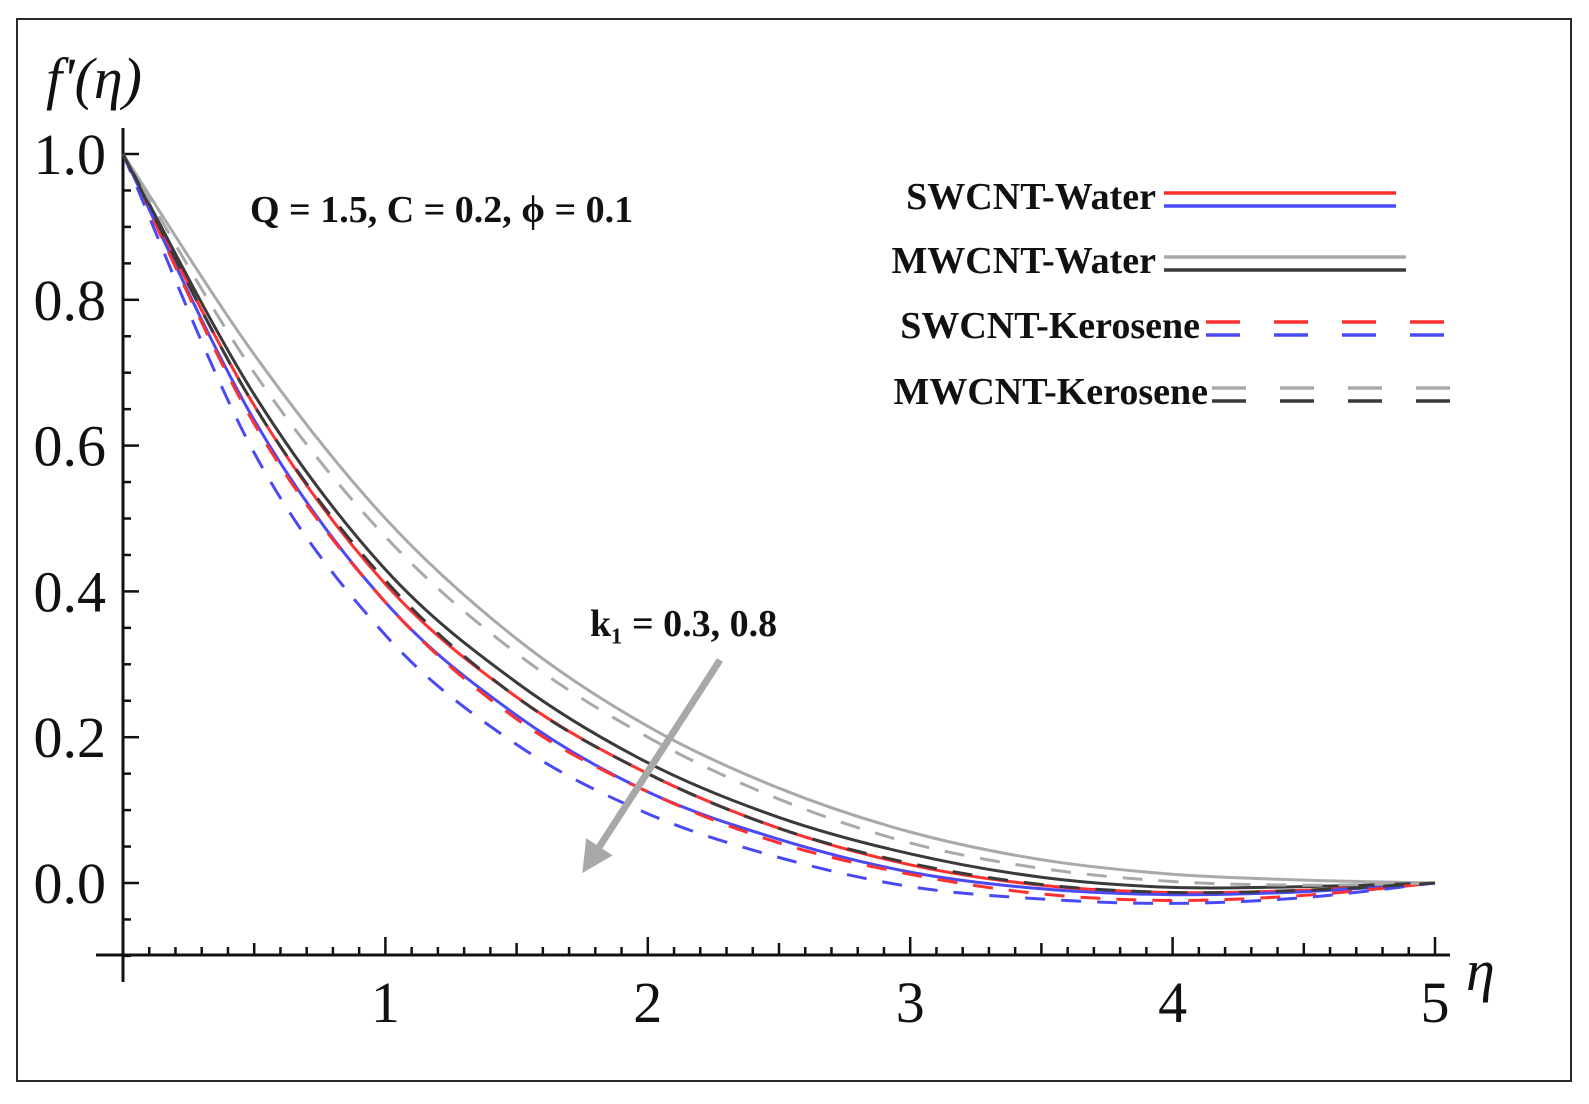  Describe the element at coordinates (910, 1002) in the screenshot. I see `x-tick-label: 3` at that location.